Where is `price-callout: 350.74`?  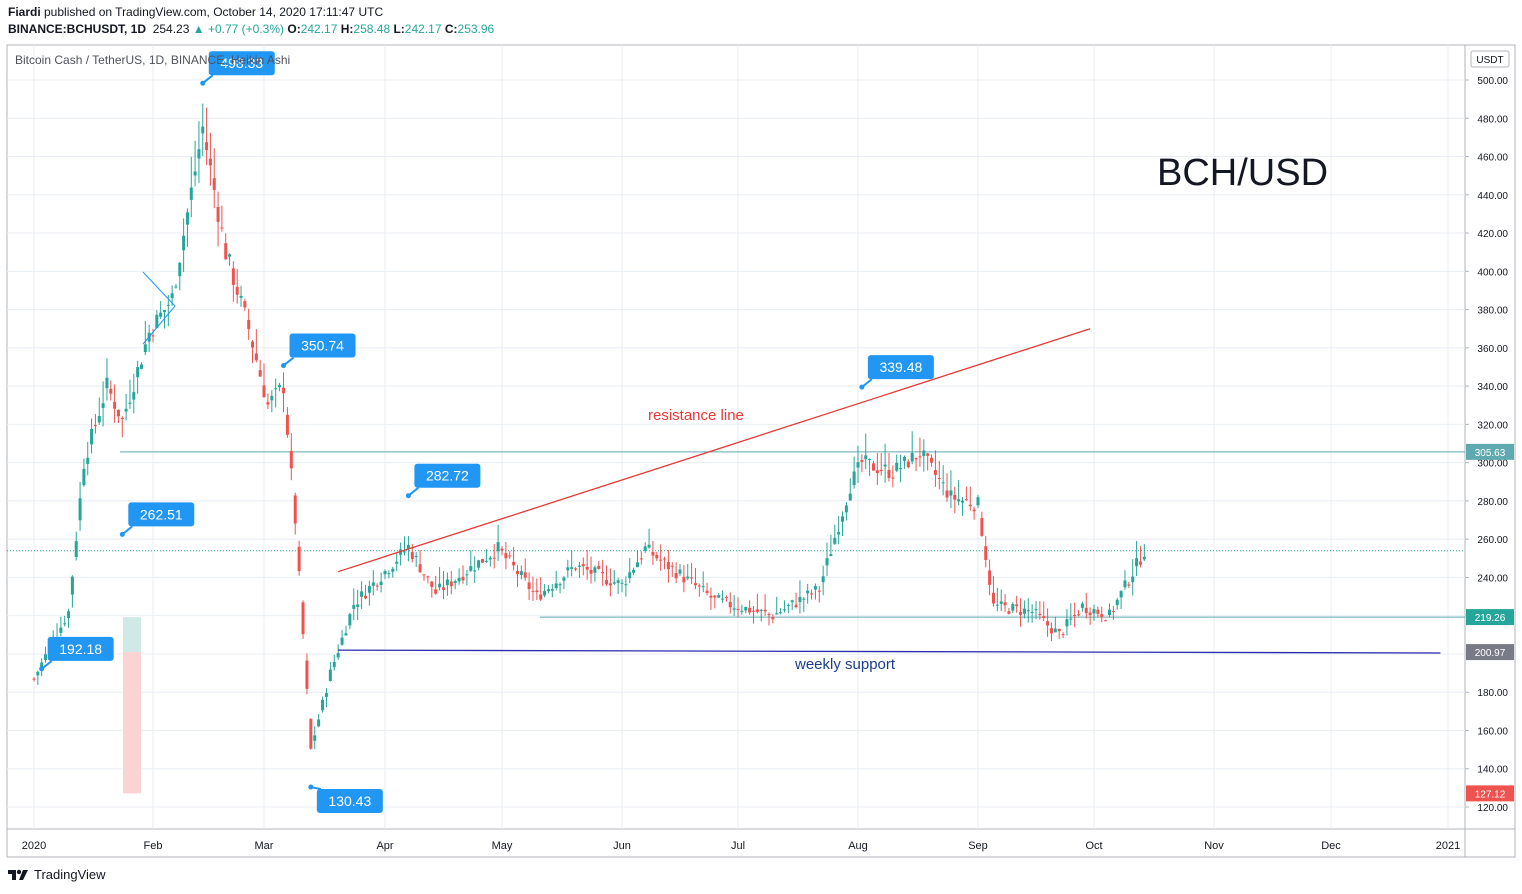 price-callout: 350.74 is located at coordinates (318, 351).